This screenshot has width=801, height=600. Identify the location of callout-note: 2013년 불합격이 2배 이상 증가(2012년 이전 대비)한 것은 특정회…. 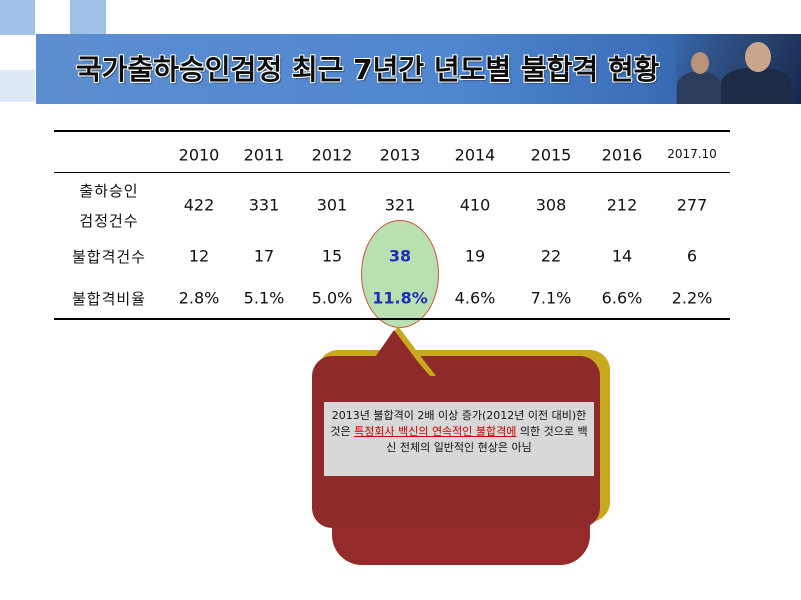
(459, 439).